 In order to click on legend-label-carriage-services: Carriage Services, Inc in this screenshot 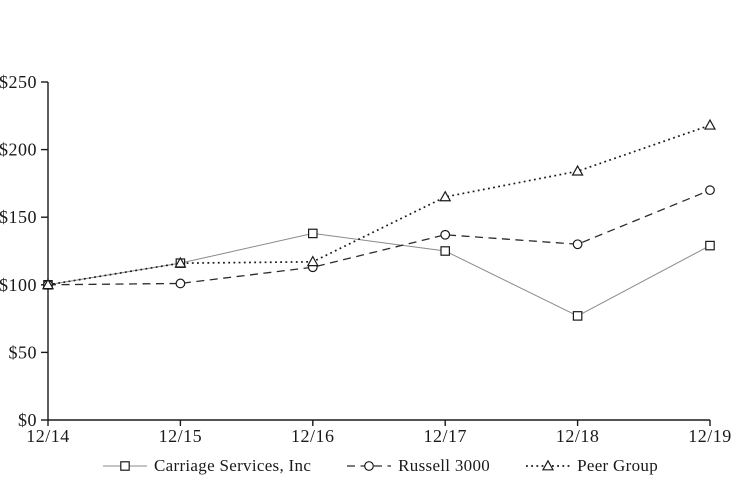, I will do `click(233, 465)`.